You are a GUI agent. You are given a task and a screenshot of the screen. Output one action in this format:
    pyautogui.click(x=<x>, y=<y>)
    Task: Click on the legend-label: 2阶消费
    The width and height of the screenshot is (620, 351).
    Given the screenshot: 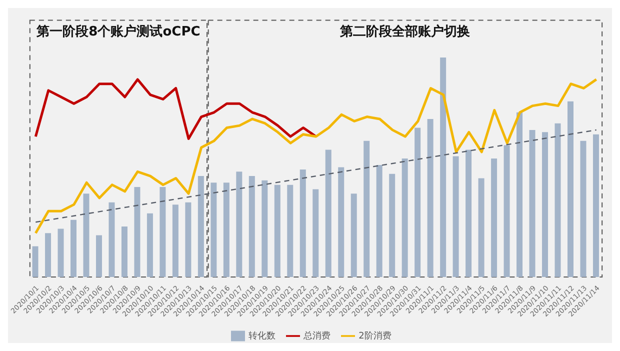 What is the action you would take?
    pyautogui.click(x=375, y=336)
    